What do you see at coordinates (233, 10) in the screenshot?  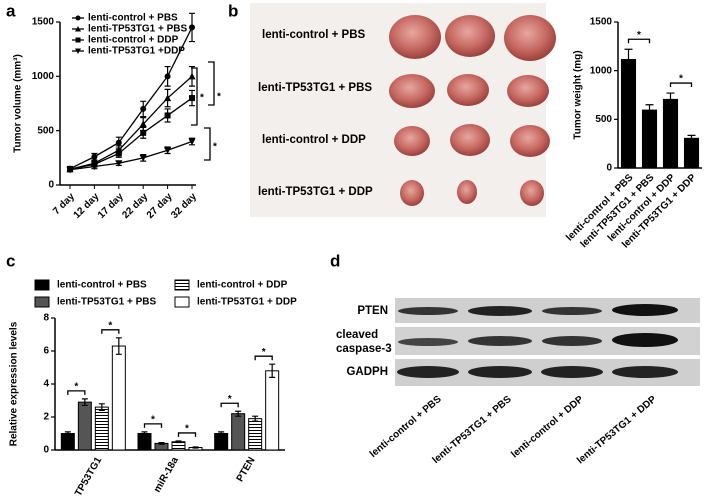 I see `panel-label: b` at bounding box center [233, 10].